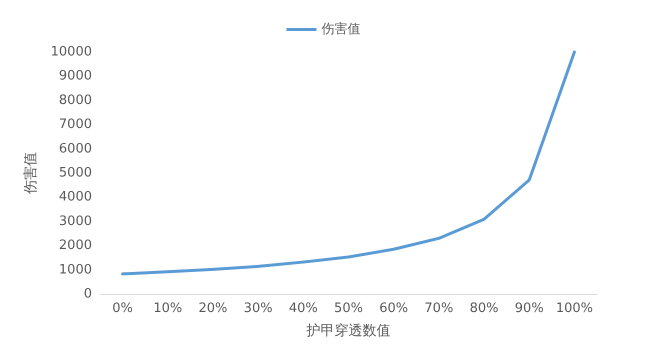 Image resolution: width=647 pixels, height=364 pixels. I want to click on y-tick-label: 0, so click(88, 294).